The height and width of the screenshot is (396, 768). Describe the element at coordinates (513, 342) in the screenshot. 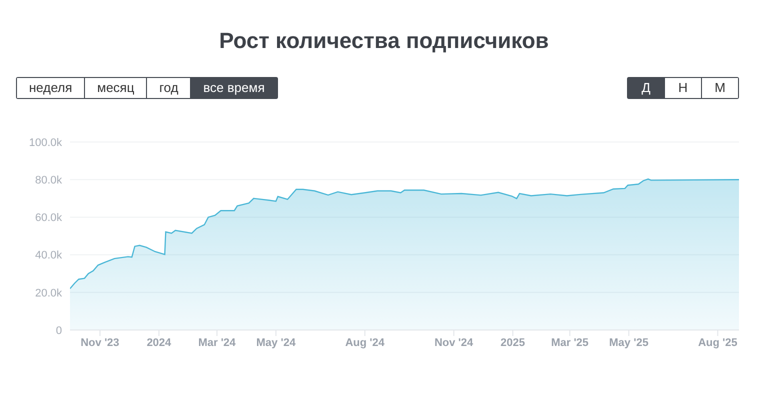

I see `x-tick-label: 2025` at that location.